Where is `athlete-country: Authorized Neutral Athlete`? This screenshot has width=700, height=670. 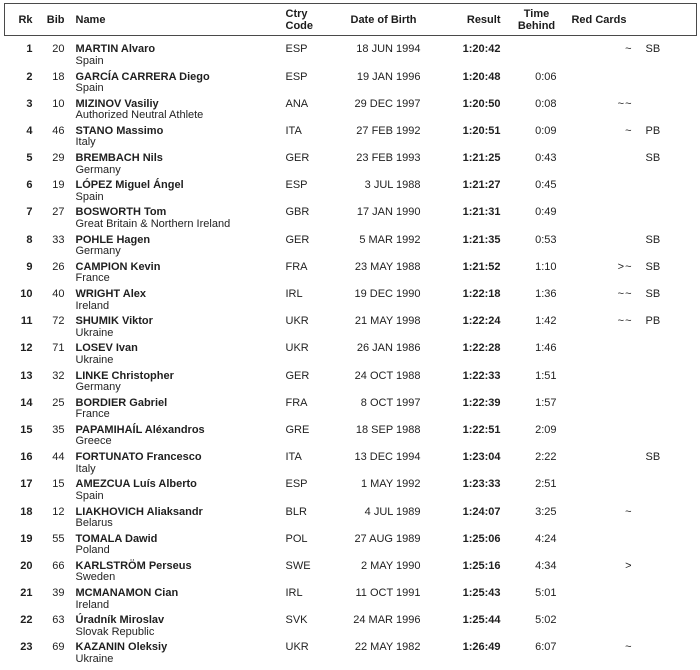 athlete-country: Authorized Neutral Athlete is located at coordinates (139, 115).